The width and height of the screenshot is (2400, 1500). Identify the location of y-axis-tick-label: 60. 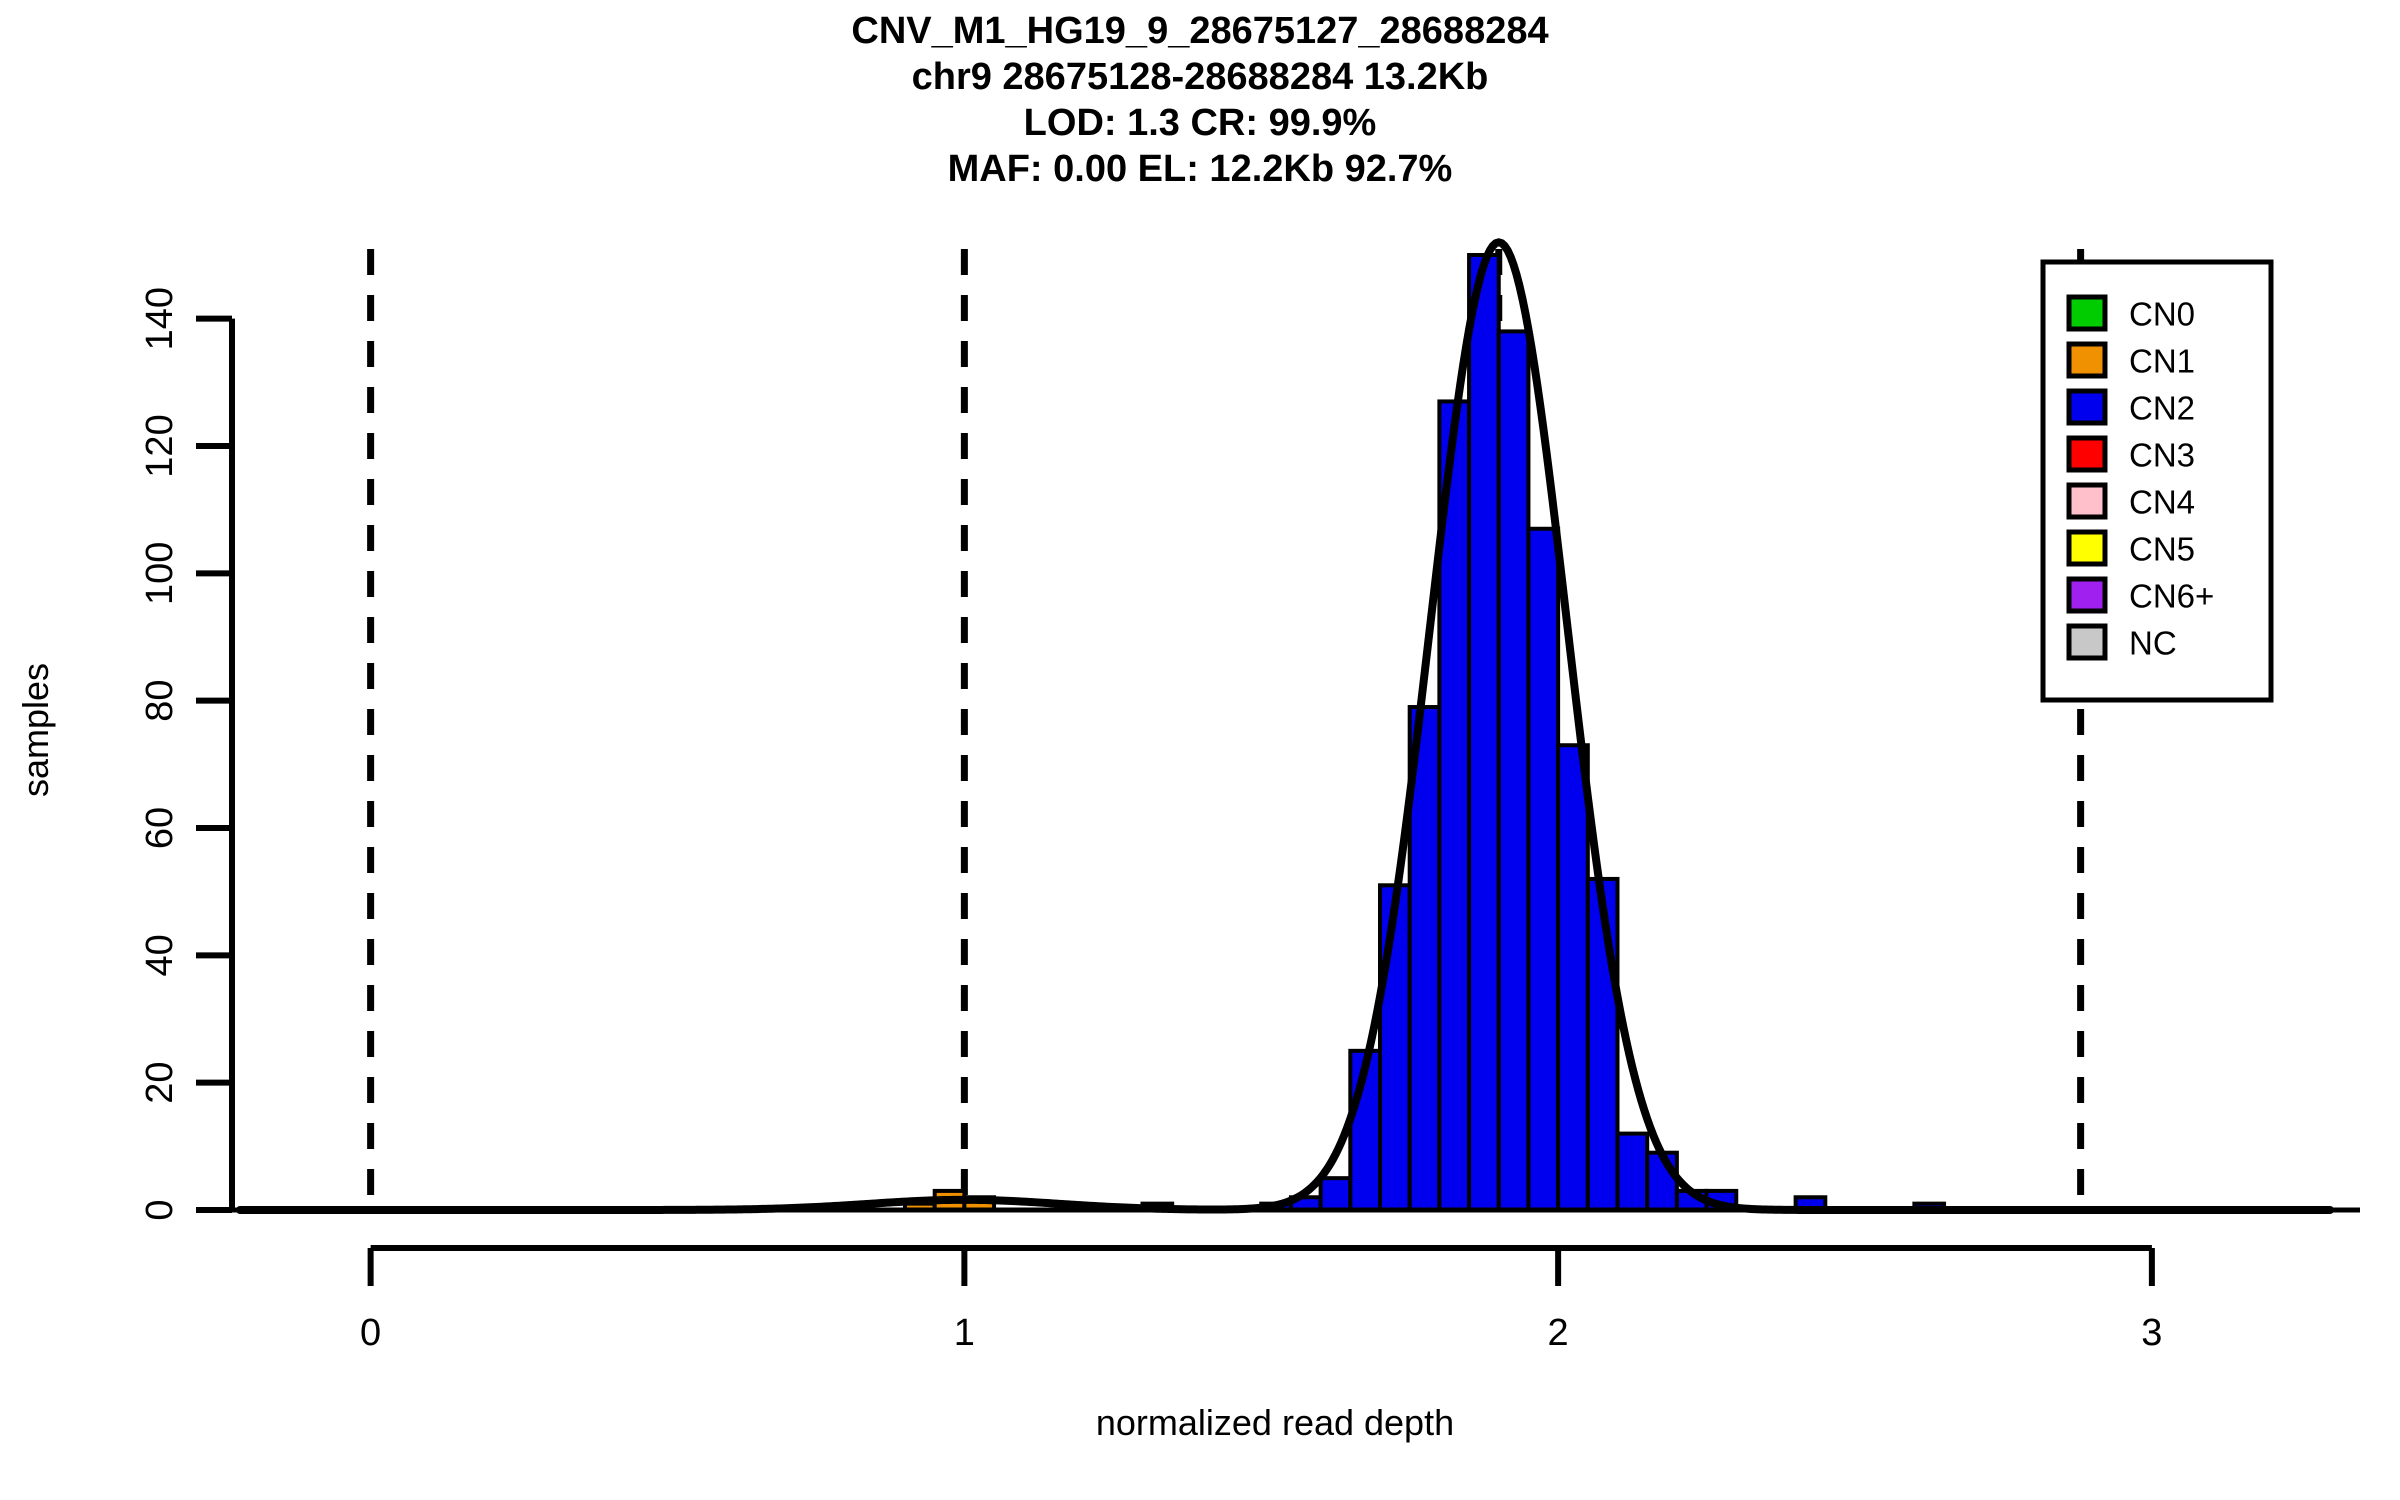
(160, 828).